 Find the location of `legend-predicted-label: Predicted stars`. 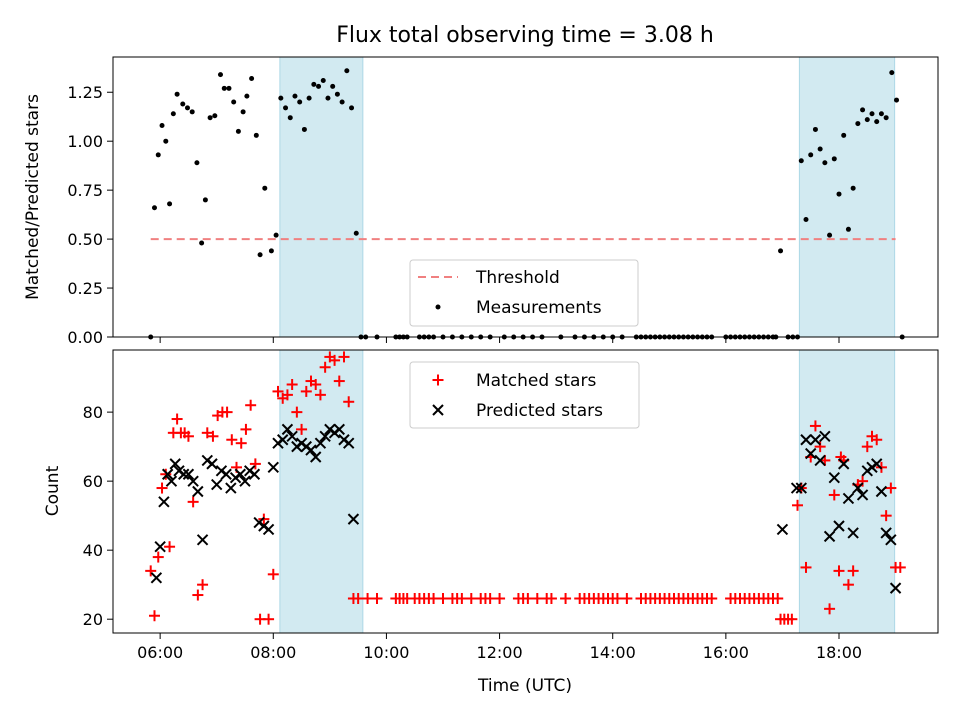

legend-predicted-label: Predicted stars is located at coordinates (539, 411).